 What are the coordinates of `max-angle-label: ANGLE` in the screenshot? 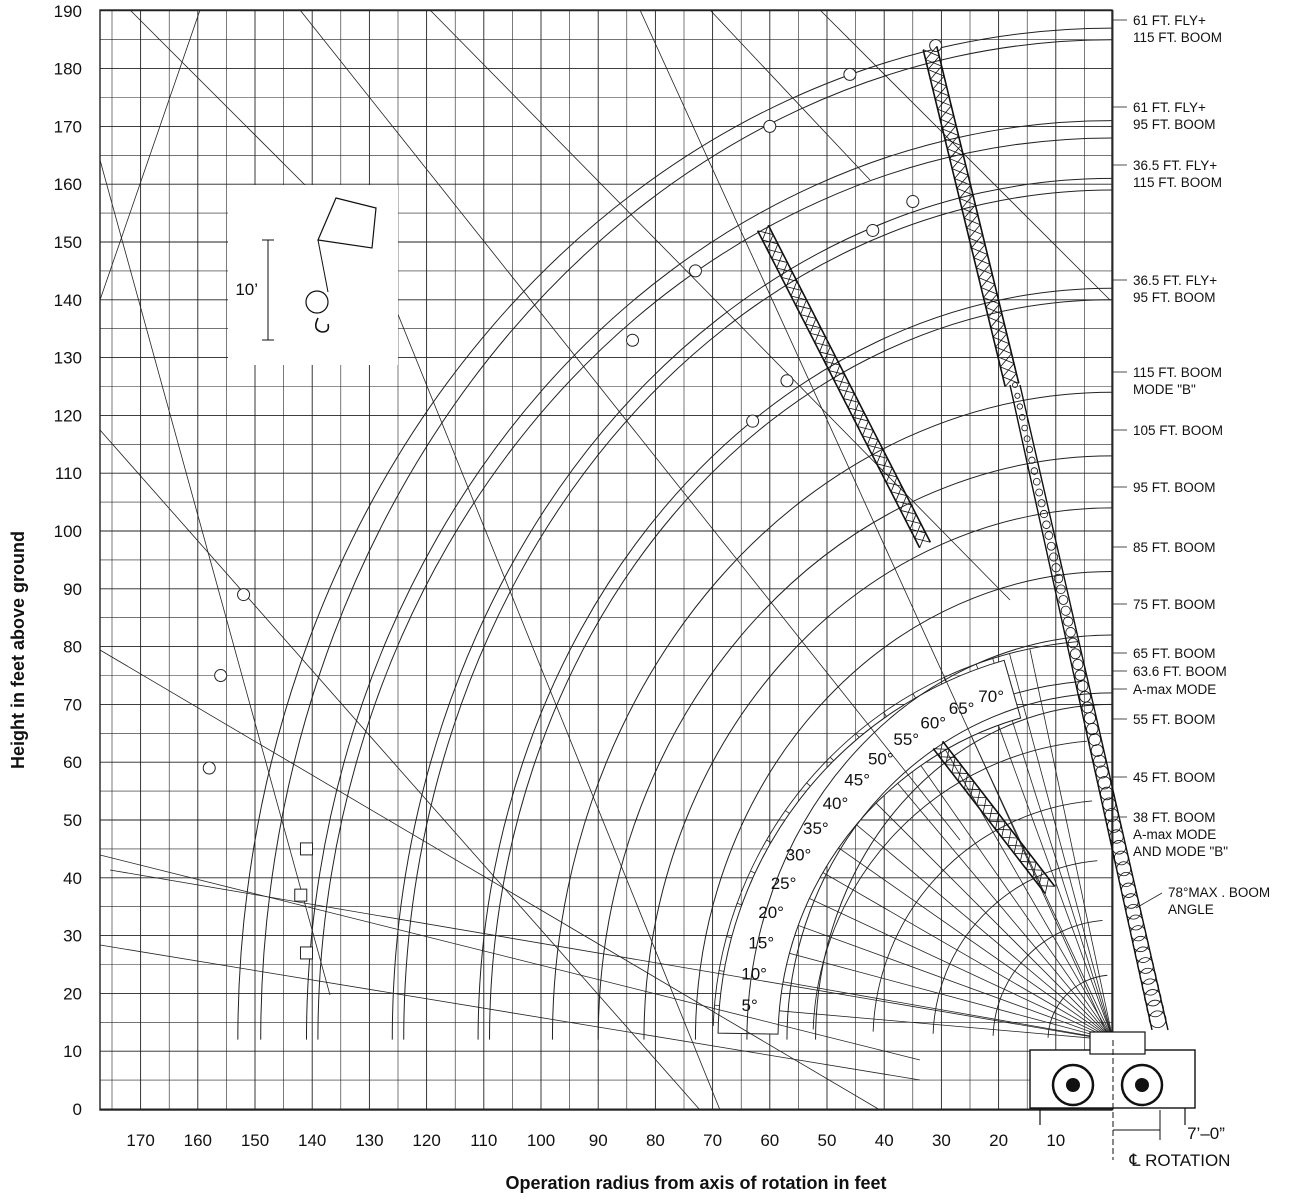 It's located at (1191, 909).